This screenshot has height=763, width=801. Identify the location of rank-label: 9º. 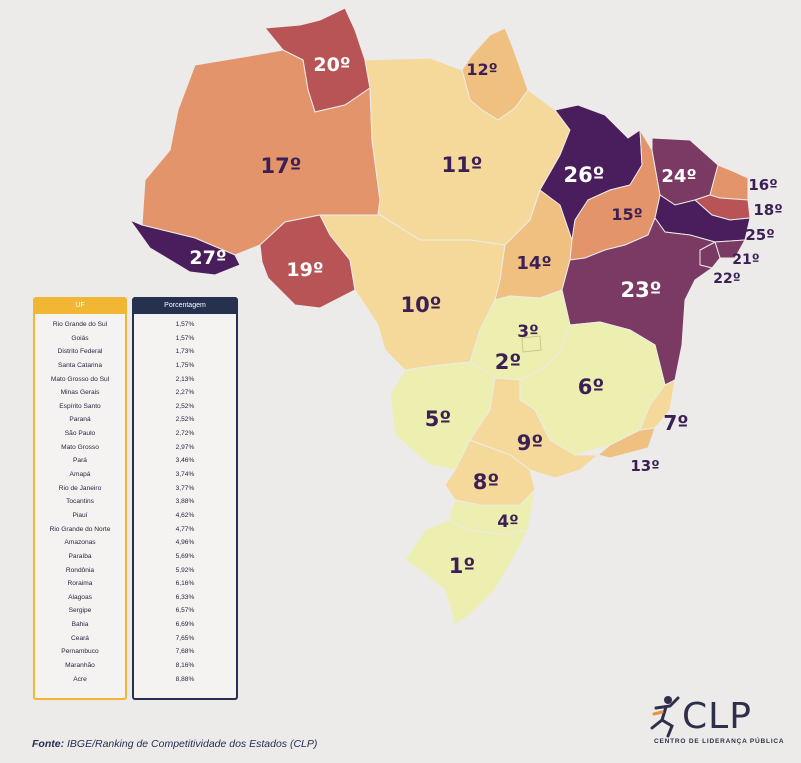
(530, 443).